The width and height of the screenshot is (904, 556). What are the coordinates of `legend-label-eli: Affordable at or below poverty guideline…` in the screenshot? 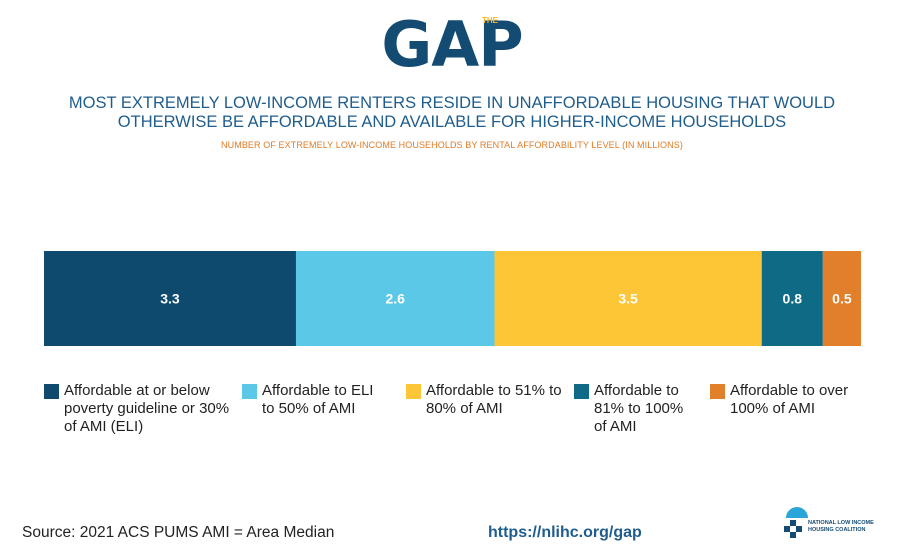 It's located at (147, 408).